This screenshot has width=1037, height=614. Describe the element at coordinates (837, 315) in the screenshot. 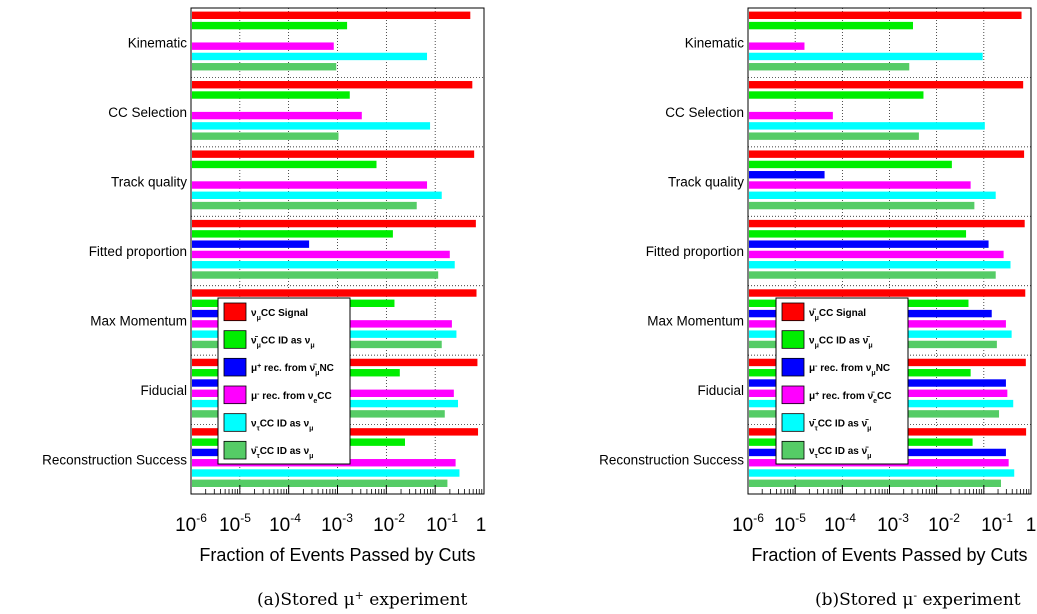

I see `legend-label: ν̄μ​CC Signal` at that location.